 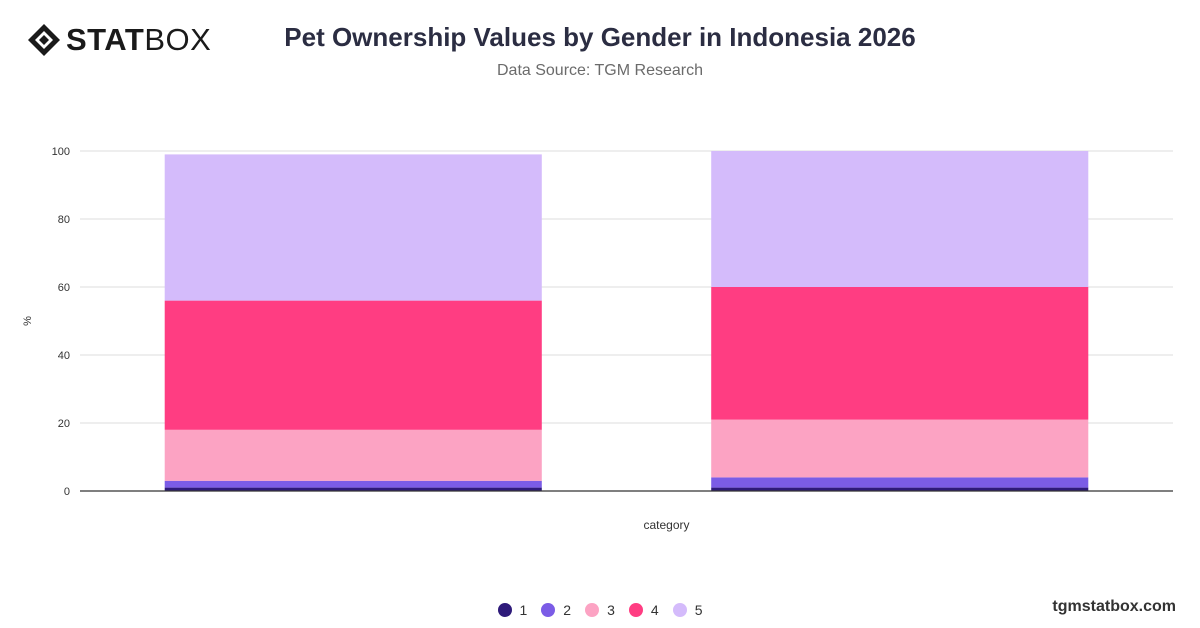 I want to click on legend-item-1: 1, so click(x=512, y=610).